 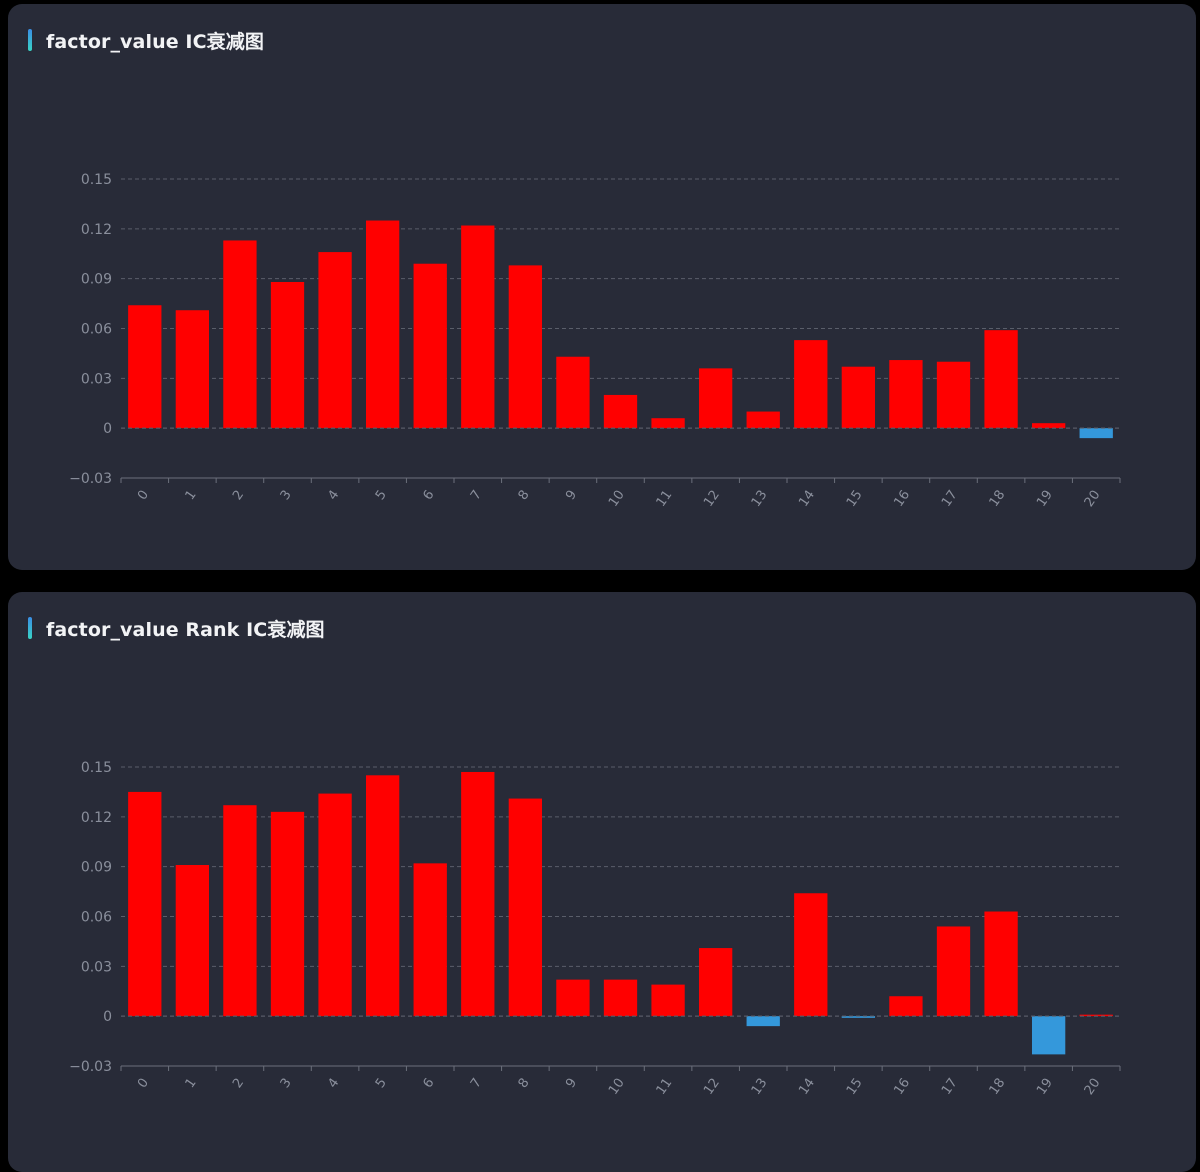 What do you see at coordinates (191, 1083) in the screenshot?
I see `x-tick-label: 1` at bounding box center [191, 1083].